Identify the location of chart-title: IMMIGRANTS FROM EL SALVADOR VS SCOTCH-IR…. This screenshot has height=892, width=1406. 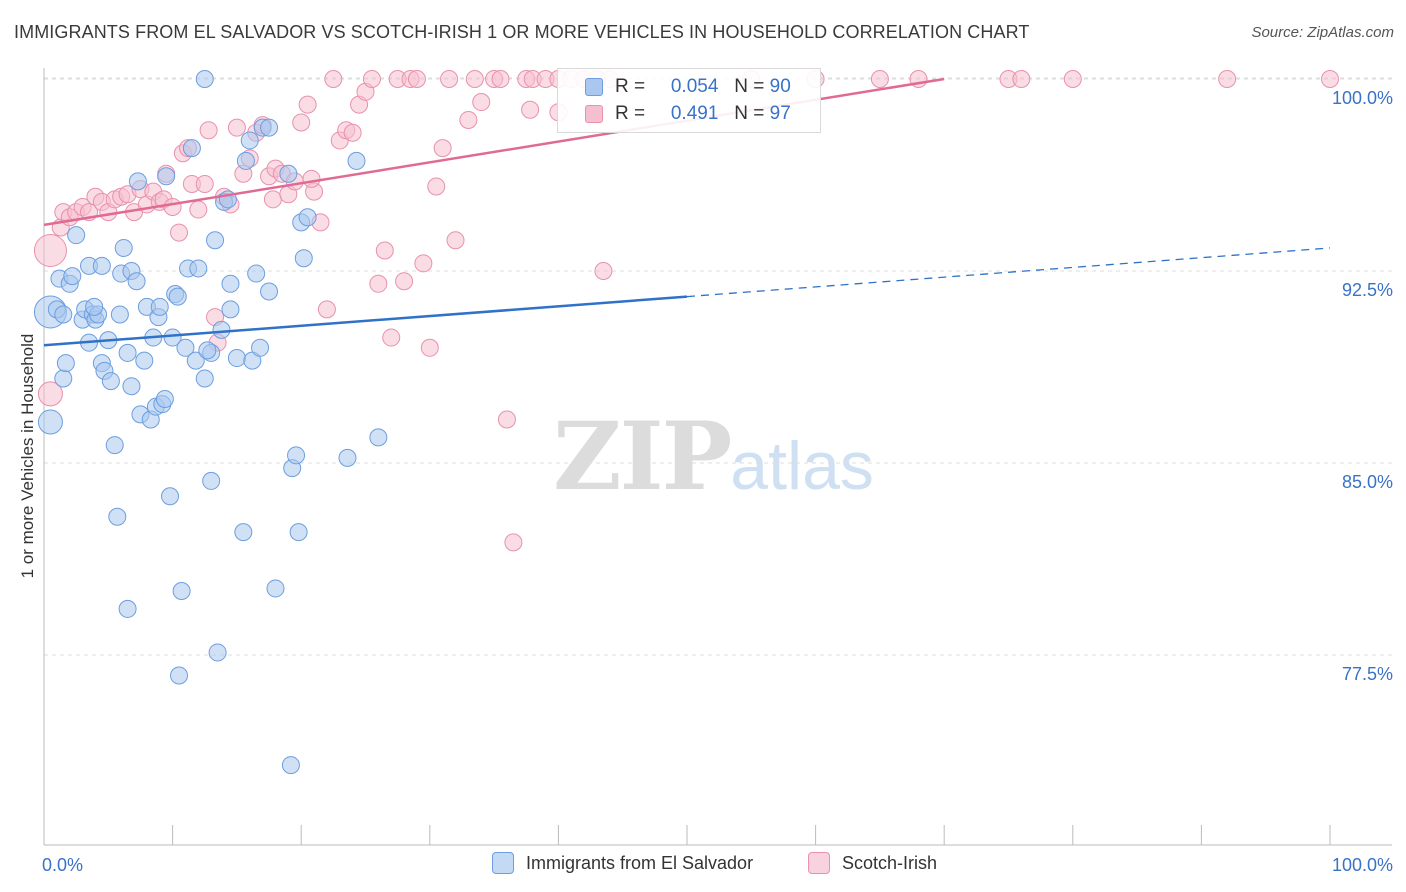
(522, 32).